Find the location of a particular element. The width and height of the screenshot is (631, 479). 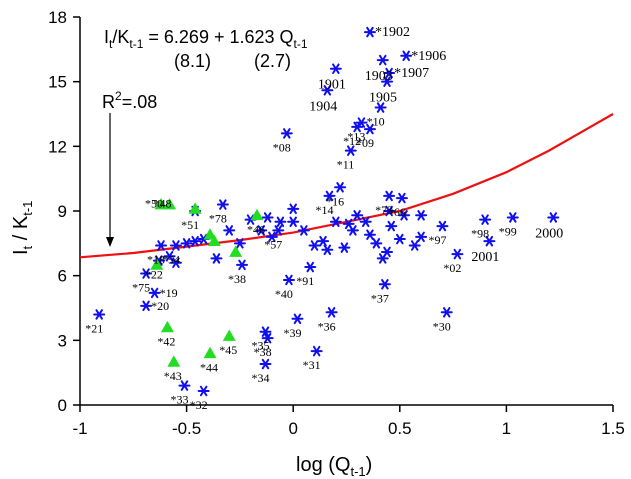

point-label: *1907 is located at coordinates (411, 73).